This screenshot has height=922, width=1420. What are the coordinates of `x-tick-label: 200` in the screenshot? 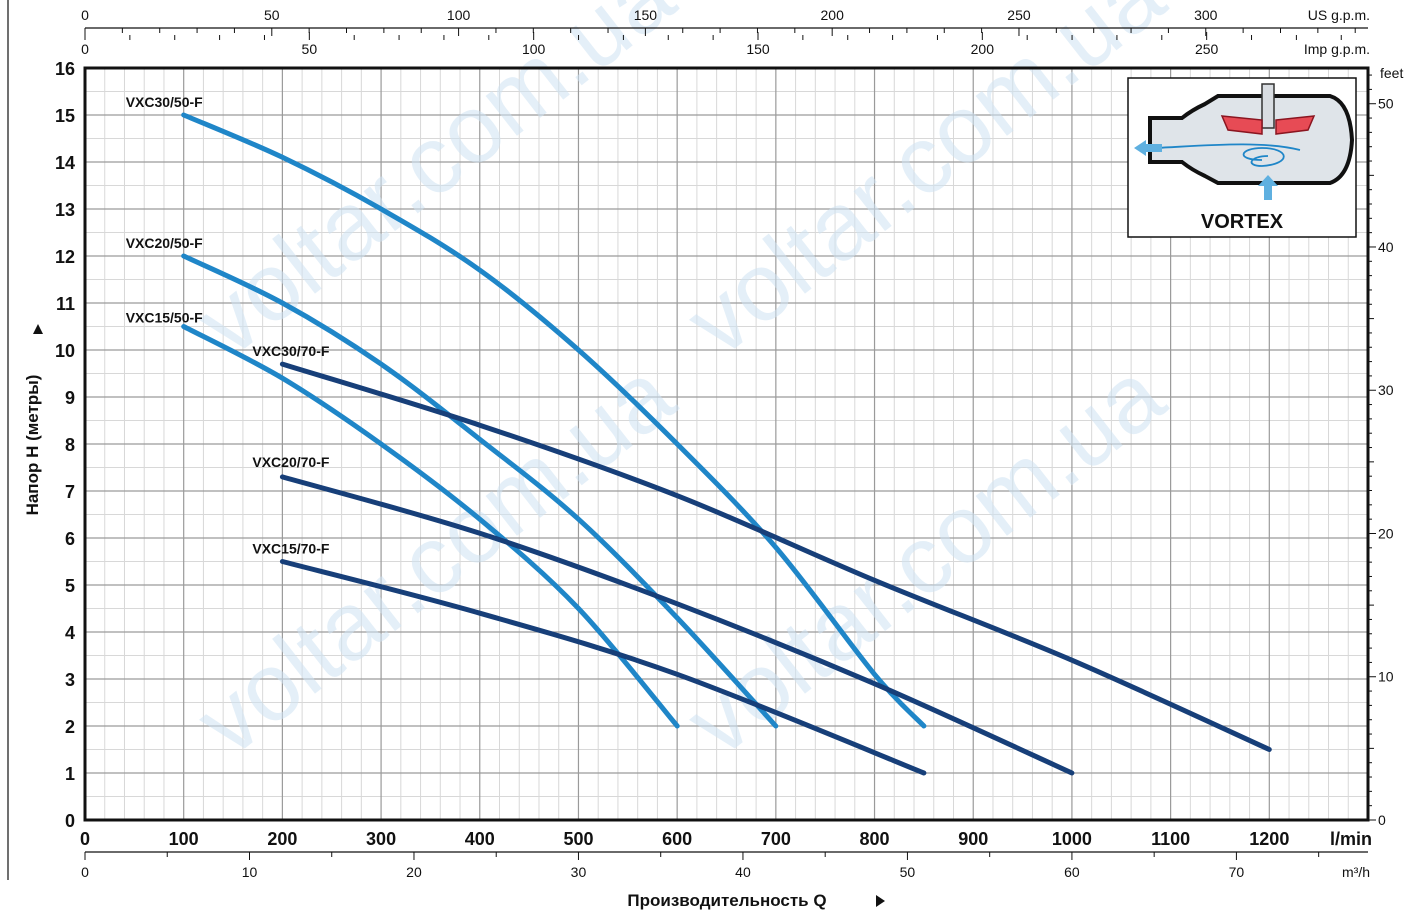 It's located at (282, 839).